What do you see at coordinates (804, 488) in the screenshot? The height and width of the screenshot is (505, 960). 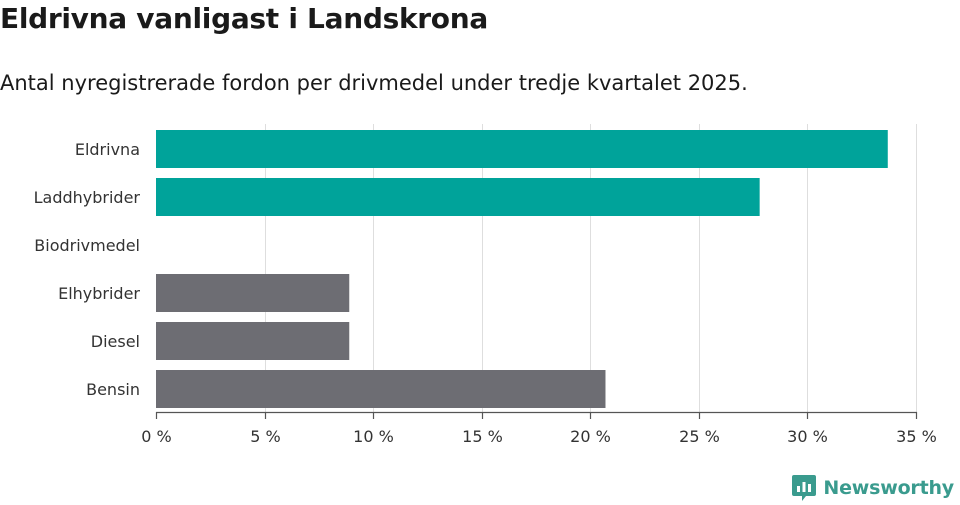 I see `newsworthy-logo-icon` at bounding box center [804, 488].